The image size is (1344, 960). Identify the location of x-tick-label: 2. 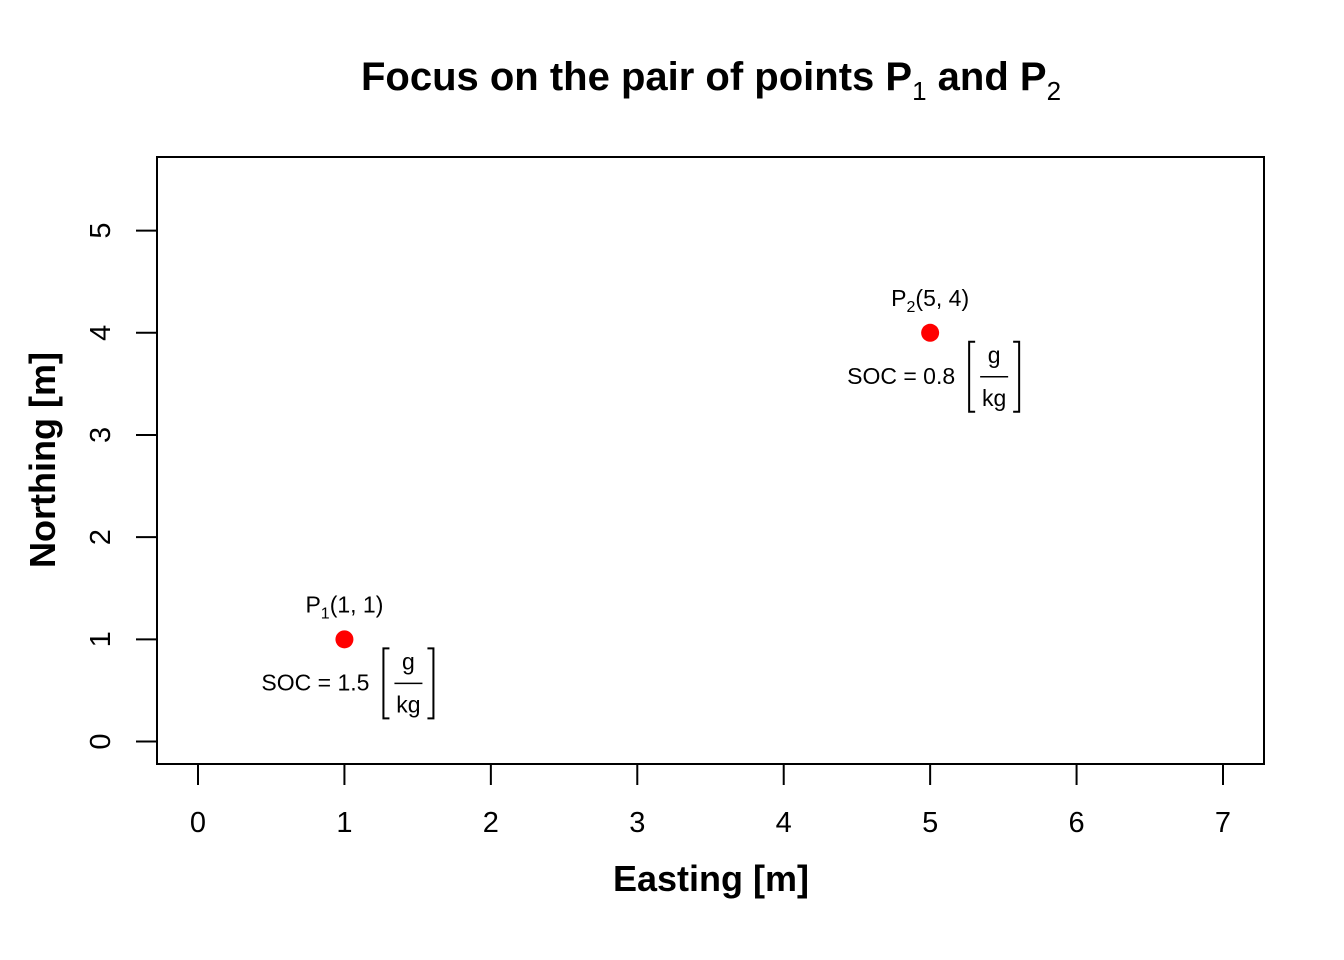
(491, 823).